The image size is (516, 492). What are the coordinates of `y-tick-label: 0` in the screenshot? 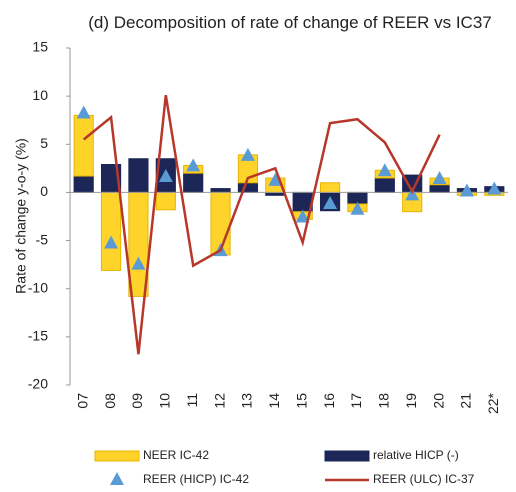 It's located at (44, 191).